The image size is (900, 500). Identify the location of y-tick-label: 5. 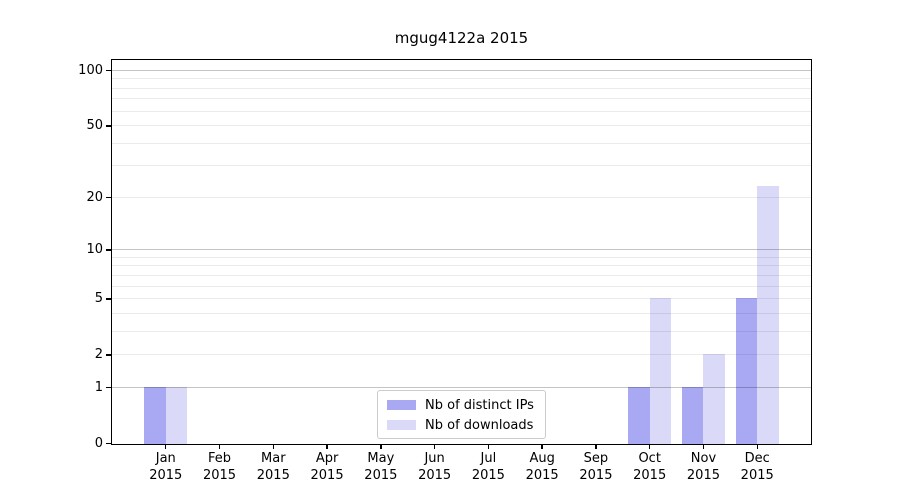
(98, 299).